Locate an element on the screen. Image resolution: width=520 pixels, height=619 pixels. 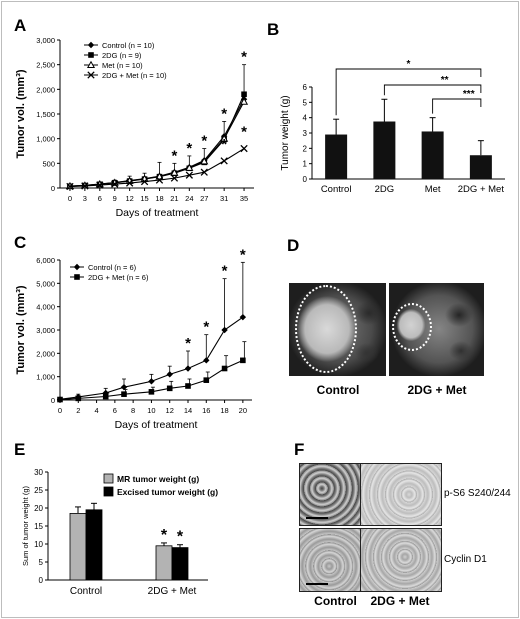
x-tick-label: 21 is located at coordinates (174, 198).